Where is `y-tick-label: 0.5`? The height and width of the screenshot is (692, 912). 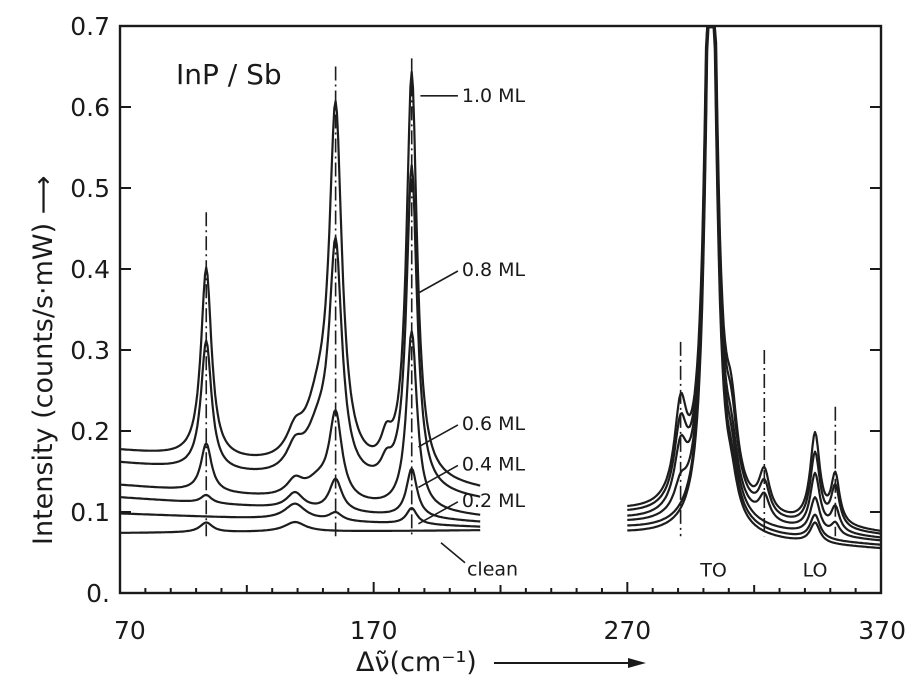 y-tick-label: 0.5 is located at coordinates (90, 188).